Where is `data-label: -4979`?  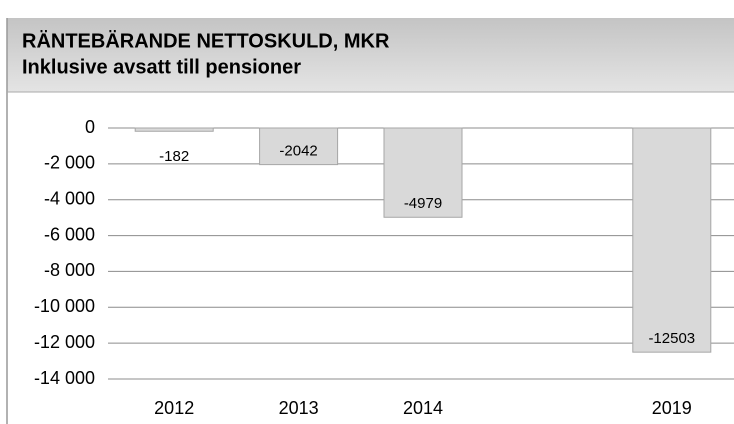
data-label: -4979 is located at coordinates (423, 203).